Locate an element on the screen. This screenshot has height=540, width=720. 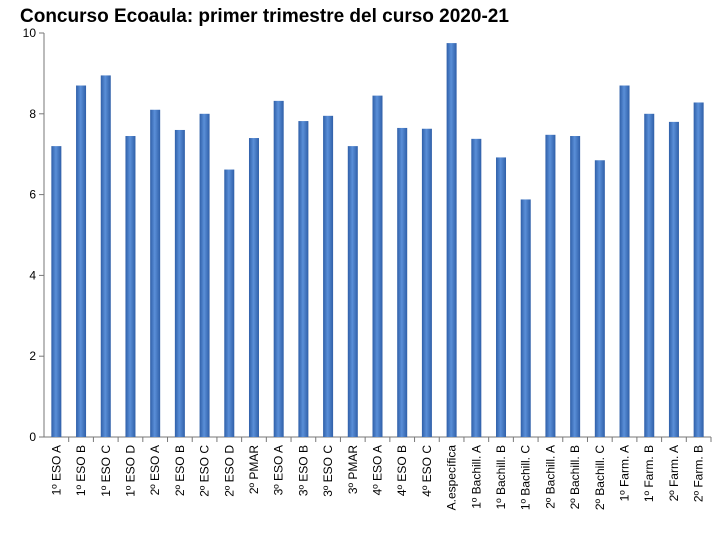
x-tick-label: 2º Farm. B is located at coordinates (699, 473).